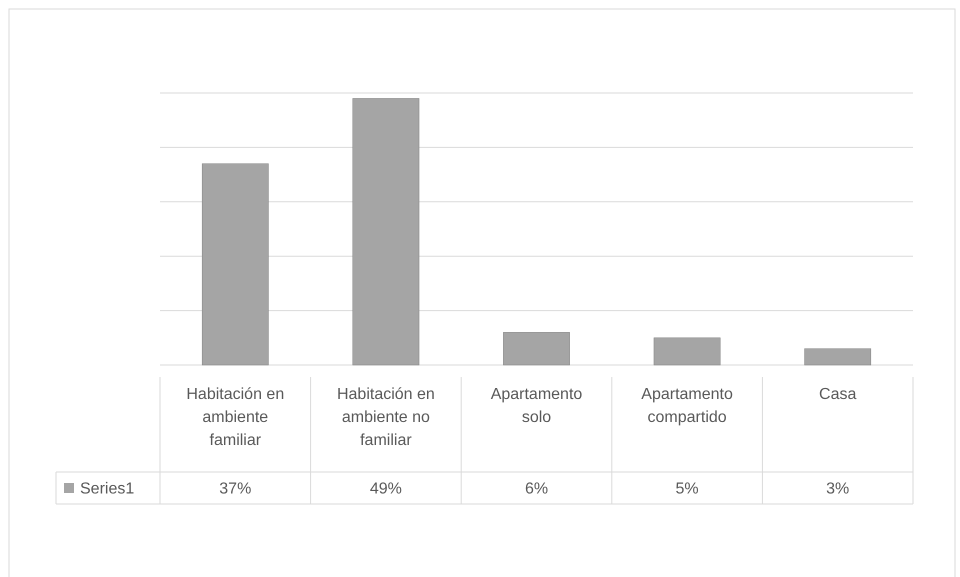 The image size is (960, 577). What do you see at coordinates (235, 489) in the screenshot?
I see `data-label: 37%` at bounding box center [235, 489].